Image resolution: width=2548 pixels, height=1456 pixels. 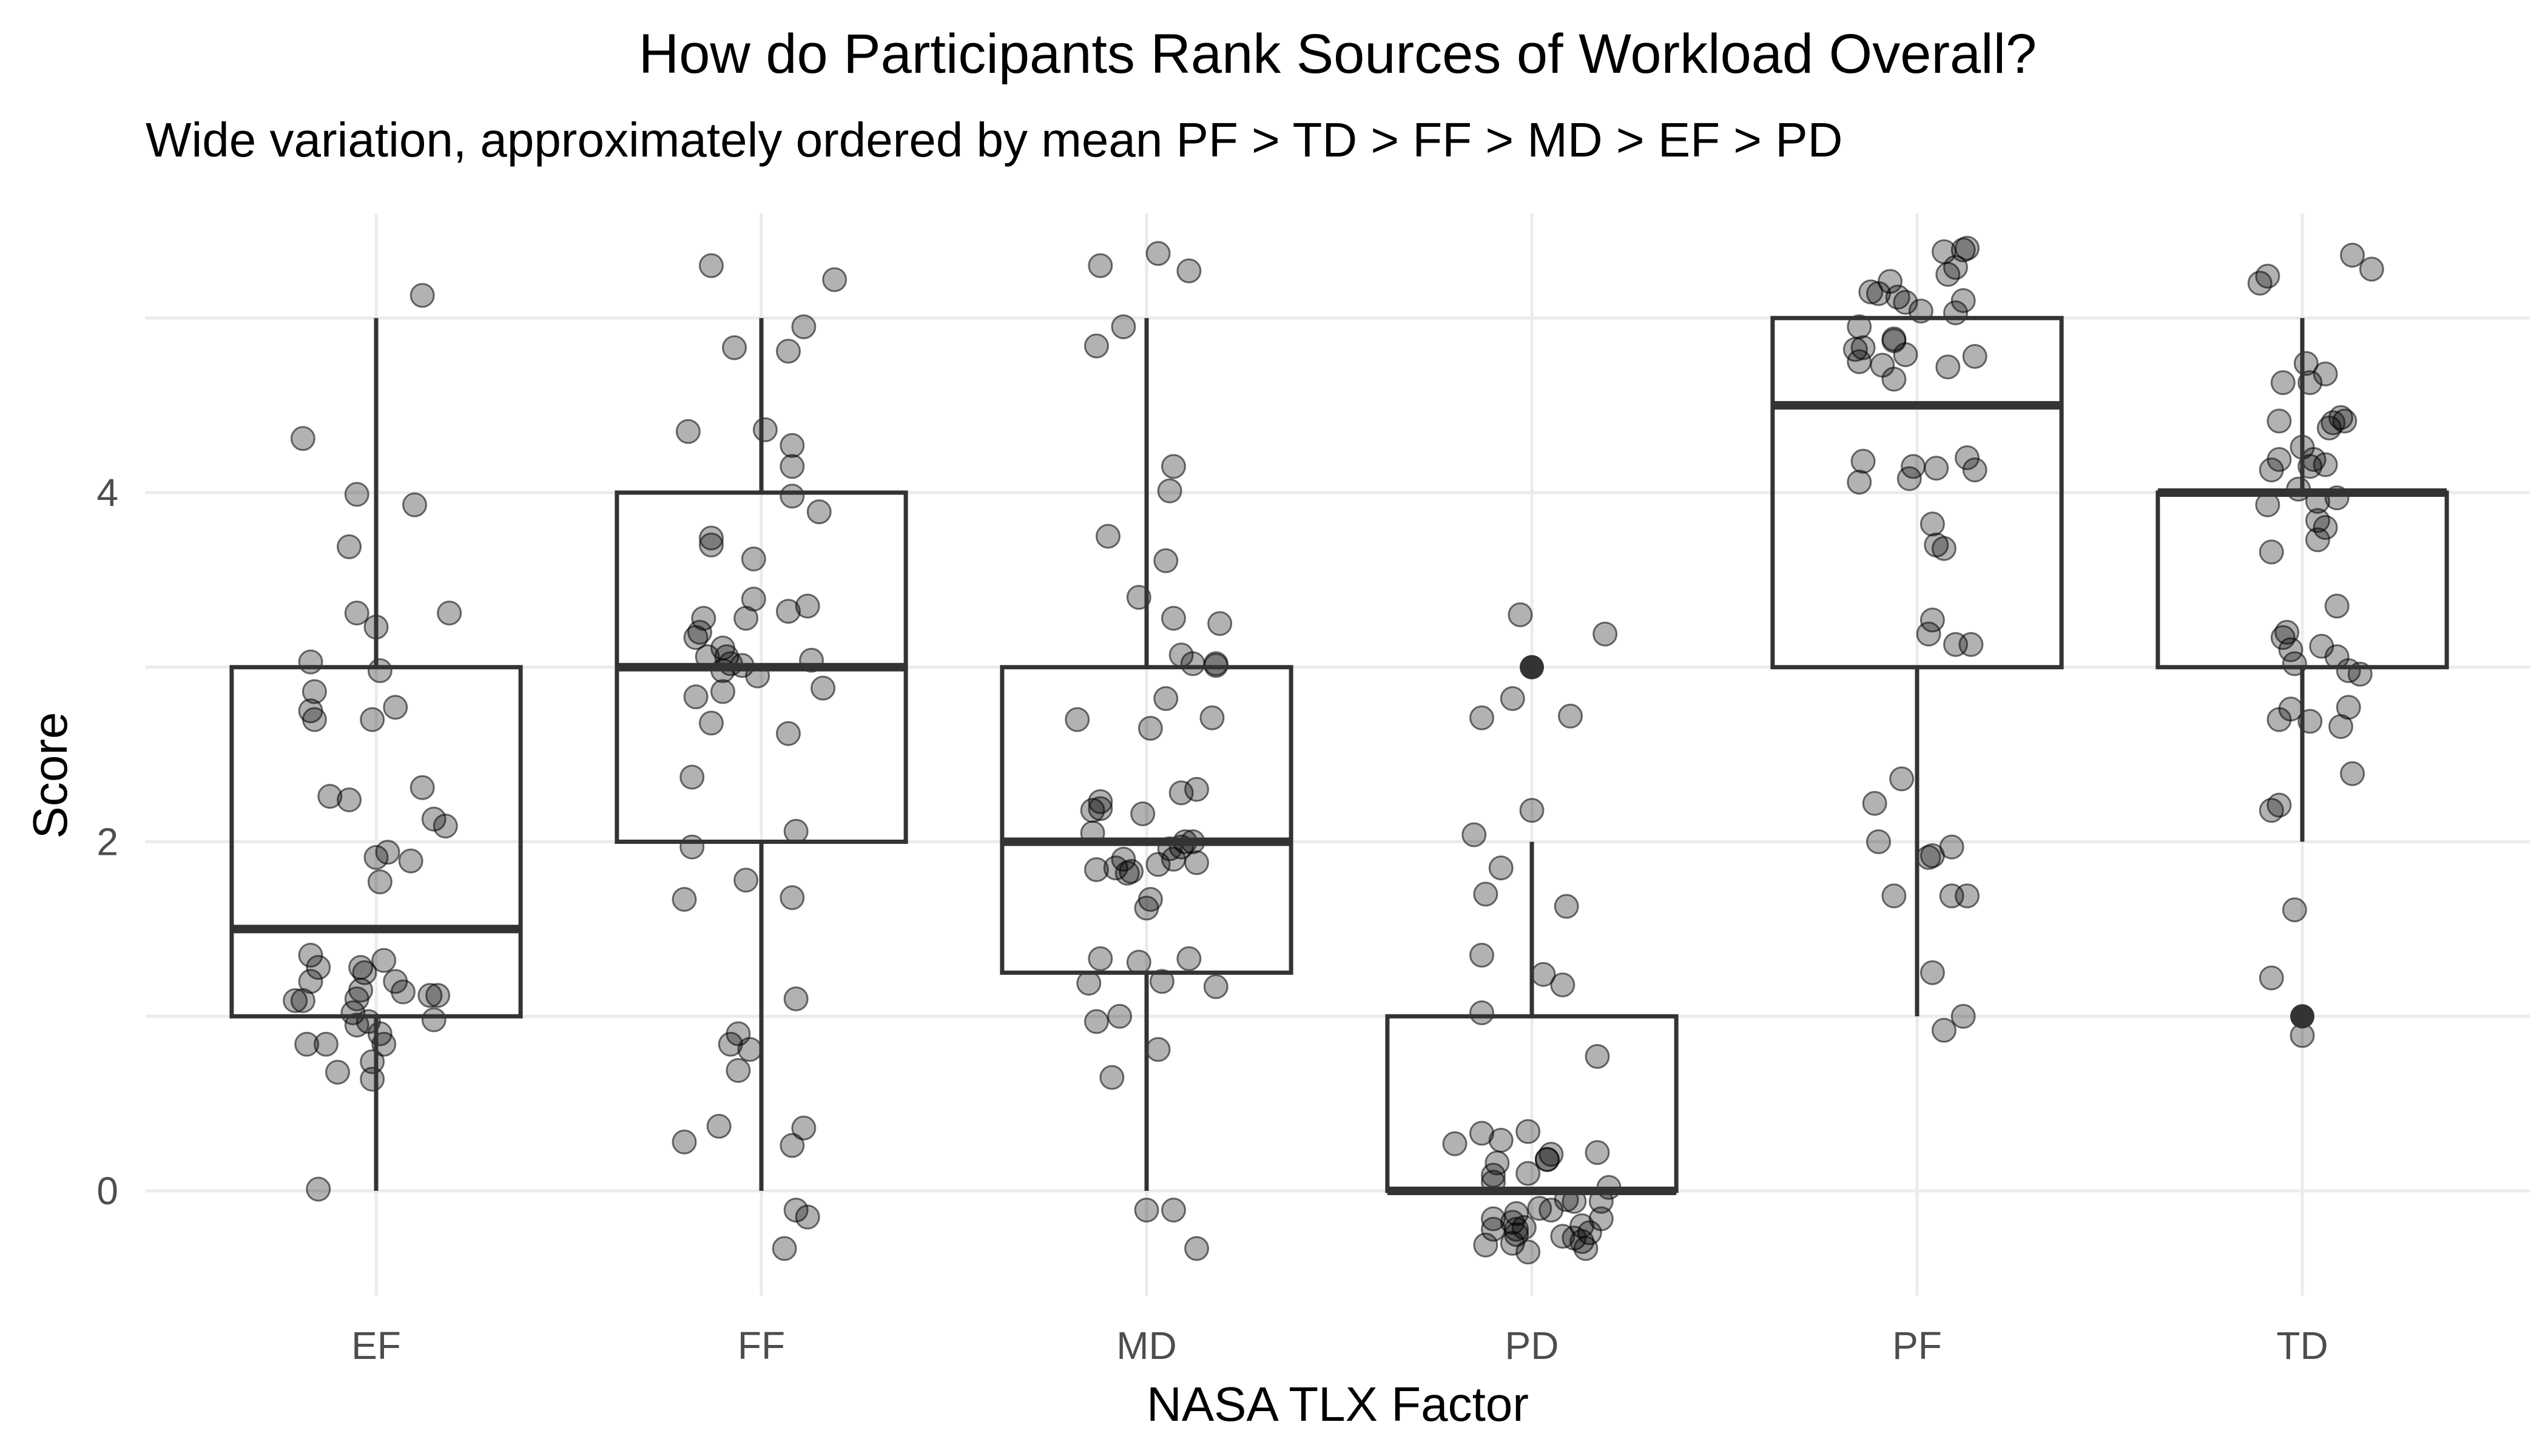 I want to click on x-tick-label: EF, so click(x=376, y=1345).